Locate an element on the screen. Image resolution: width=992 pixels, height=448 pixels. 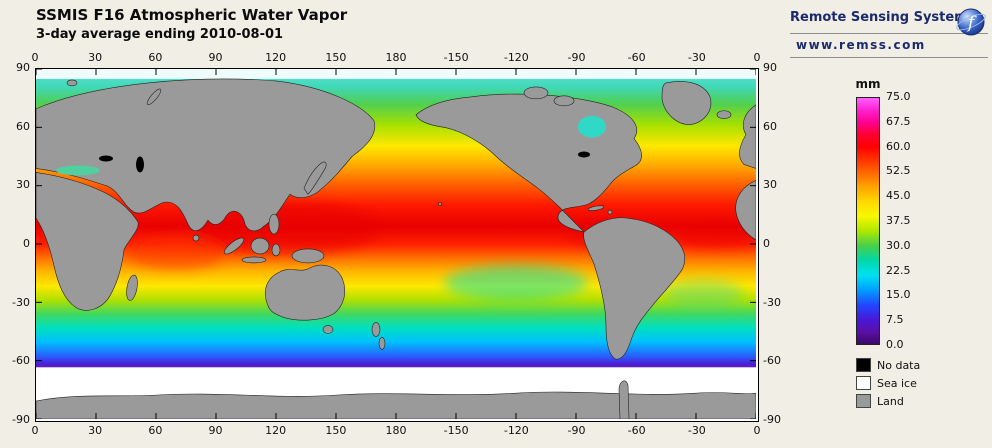
lat-tick-label-left: 90 is located at coordinates (23, 67).